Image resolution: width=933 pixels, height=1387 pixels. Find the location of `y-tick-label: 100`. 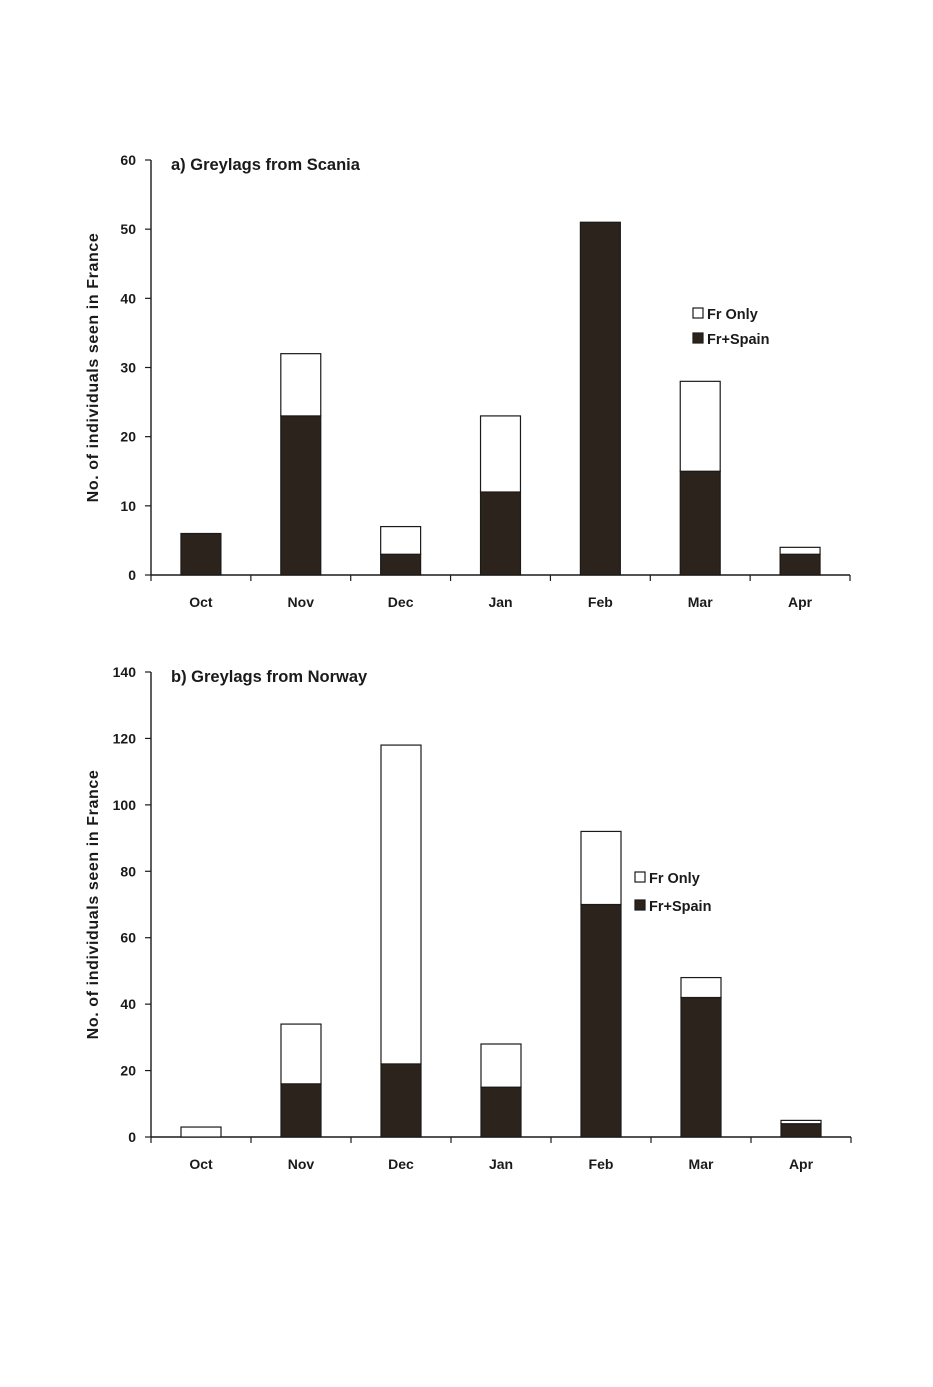

y-tick-label: 100 is located at coordinates (125, 805).